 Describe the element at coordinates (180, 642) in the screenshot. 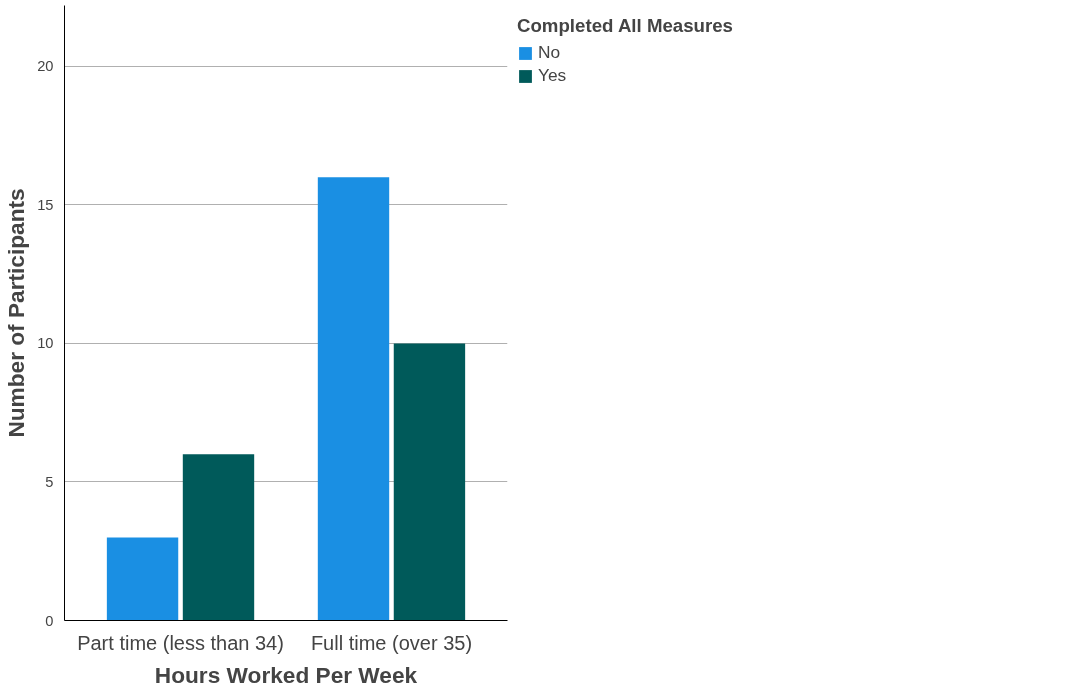

I see `x-tick-label: Part time (less than 34)` at that location.